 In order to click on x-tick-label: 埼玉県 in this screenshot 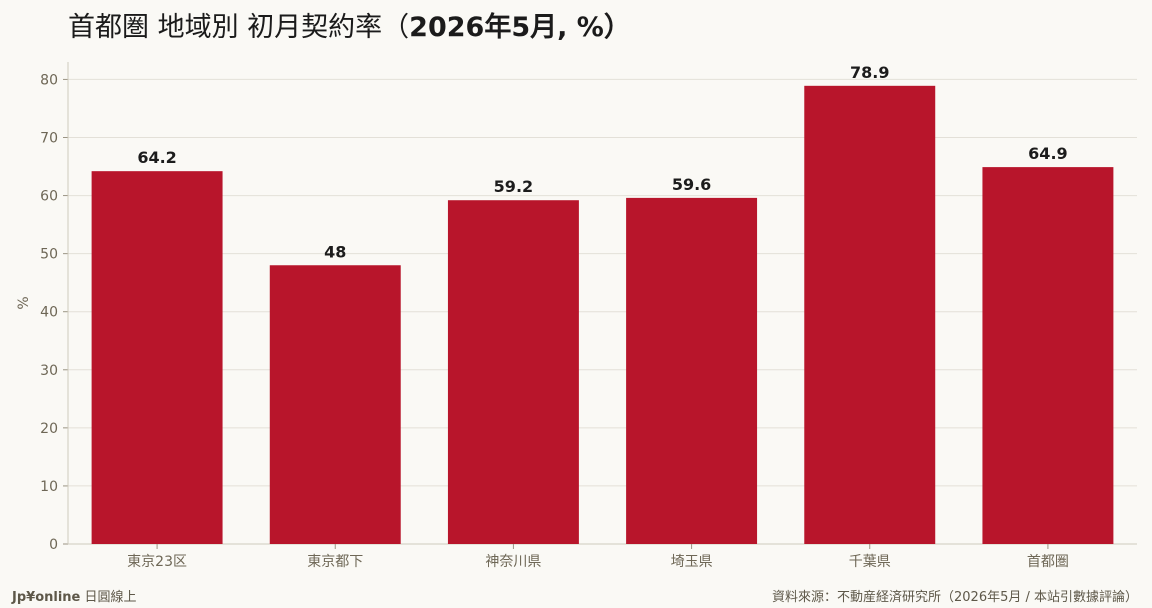, I will do `click(692, 562)`.